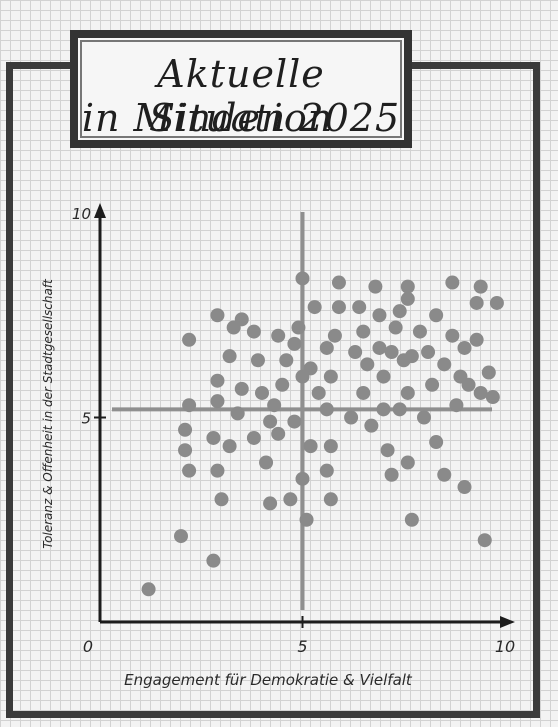  Describe the element at coordinates (505, 646) in the screenshot. I see `x-tick-label: 10` at that location.